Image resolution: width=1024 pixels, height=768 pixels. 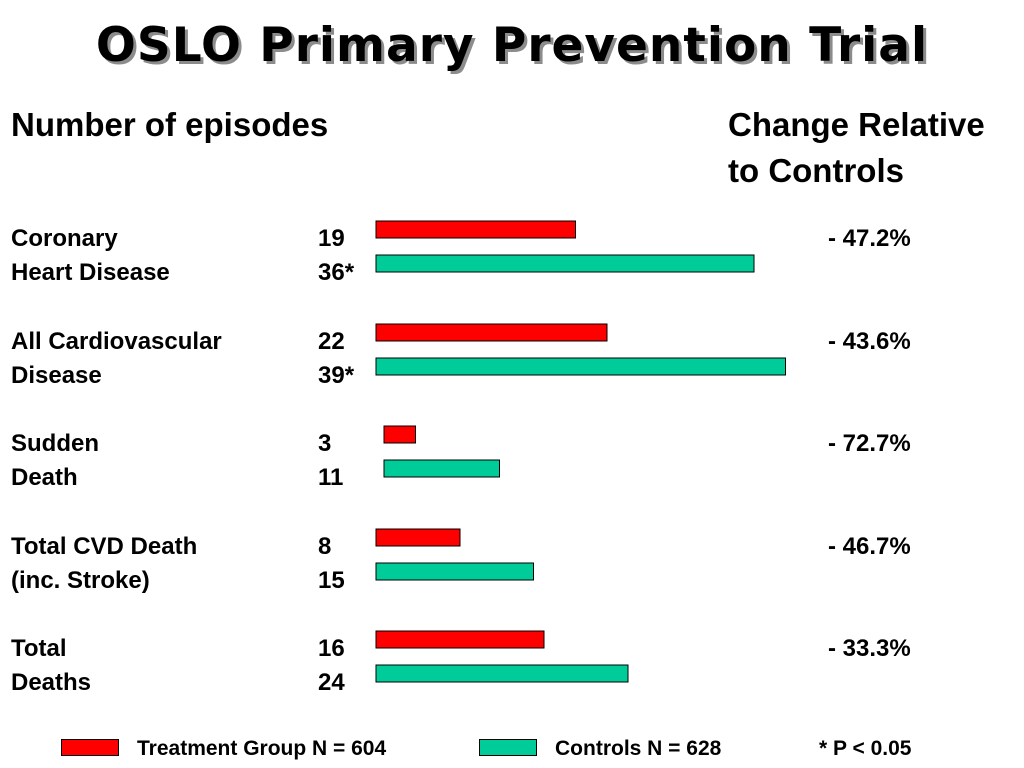 I want to click on legend-treatment-label: Treatment Group N = 604, so click(x=262, y=748).